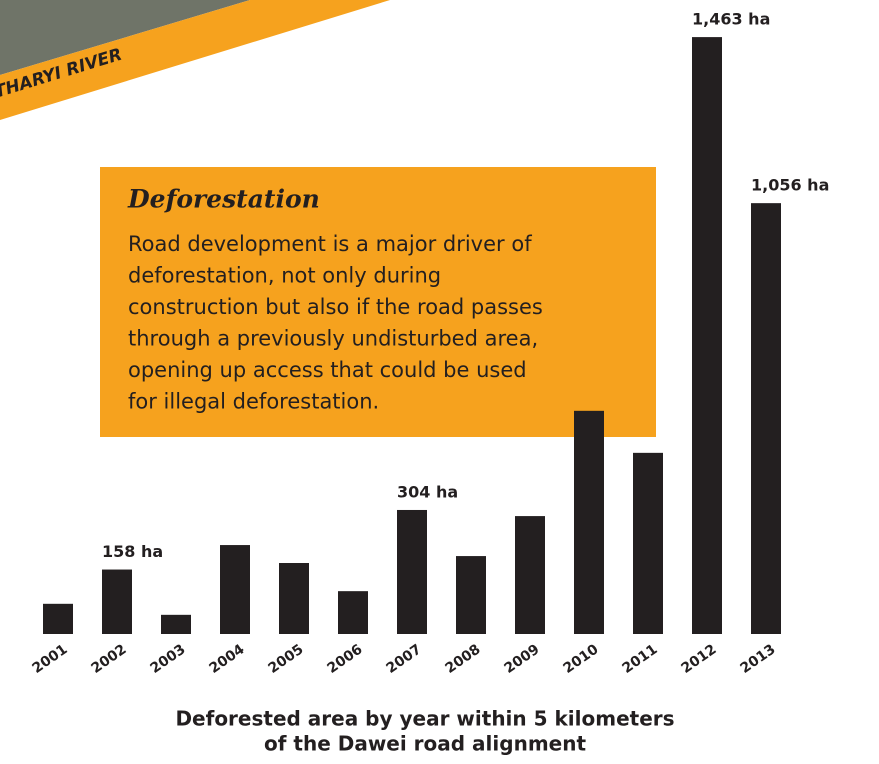 This screenshot has height=764, width=879. Describe the element at coordinates (226, 659) in the screenshot. I see `x-tick-label: 2004` at that location.